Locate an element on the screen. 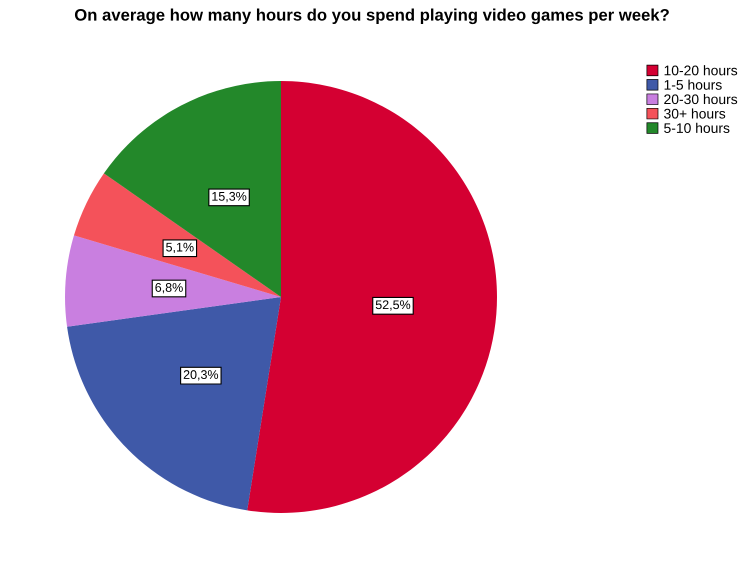  data-label: 6,8% is located at coordinates (169, 288).